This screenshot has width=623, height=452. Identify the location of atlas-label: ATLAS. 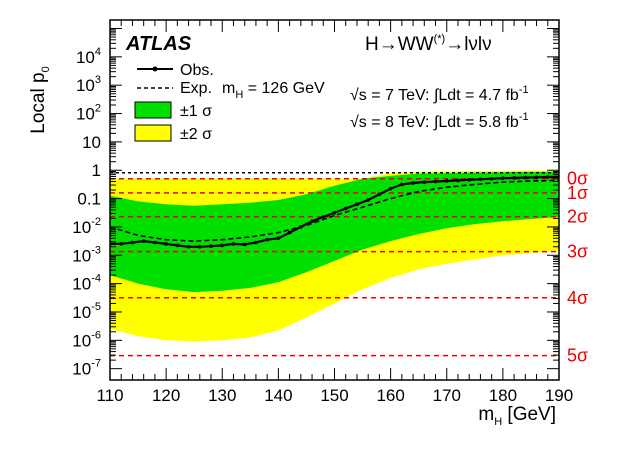
(158, 44).